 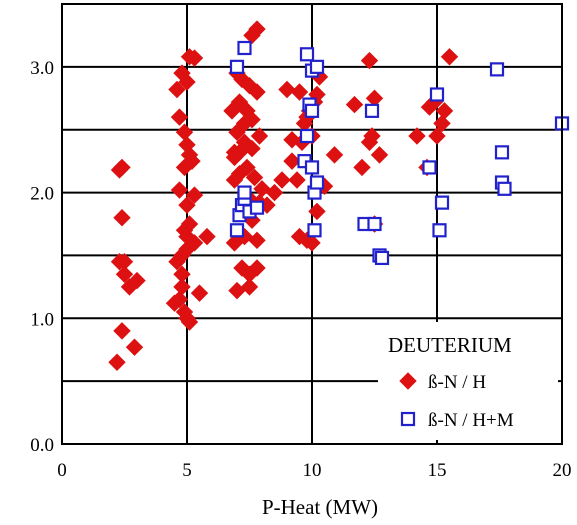 I want to click on legend-square-marker, so click(x=408, y=419).